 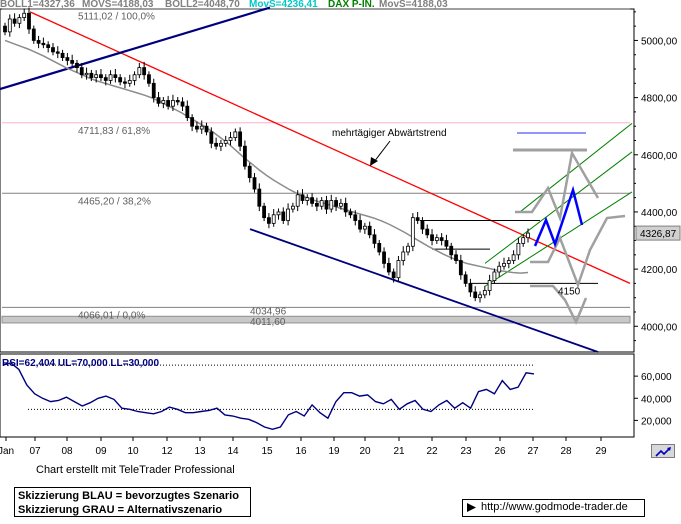 I want to click on x-tick-label: 15, so click(x=267, y=451).